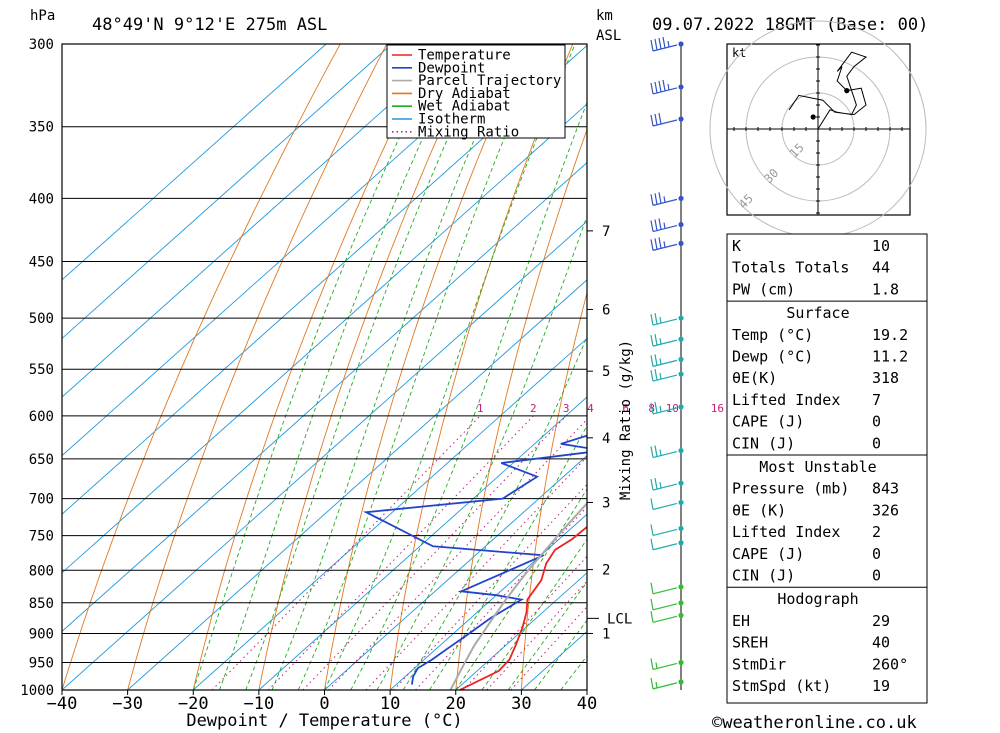 This screenshot has width=1000, height=733. What do you see at coordinates (606, 372) in the screenshot?
I see `height-tick-label: 5` at bounding box center [606, 372].